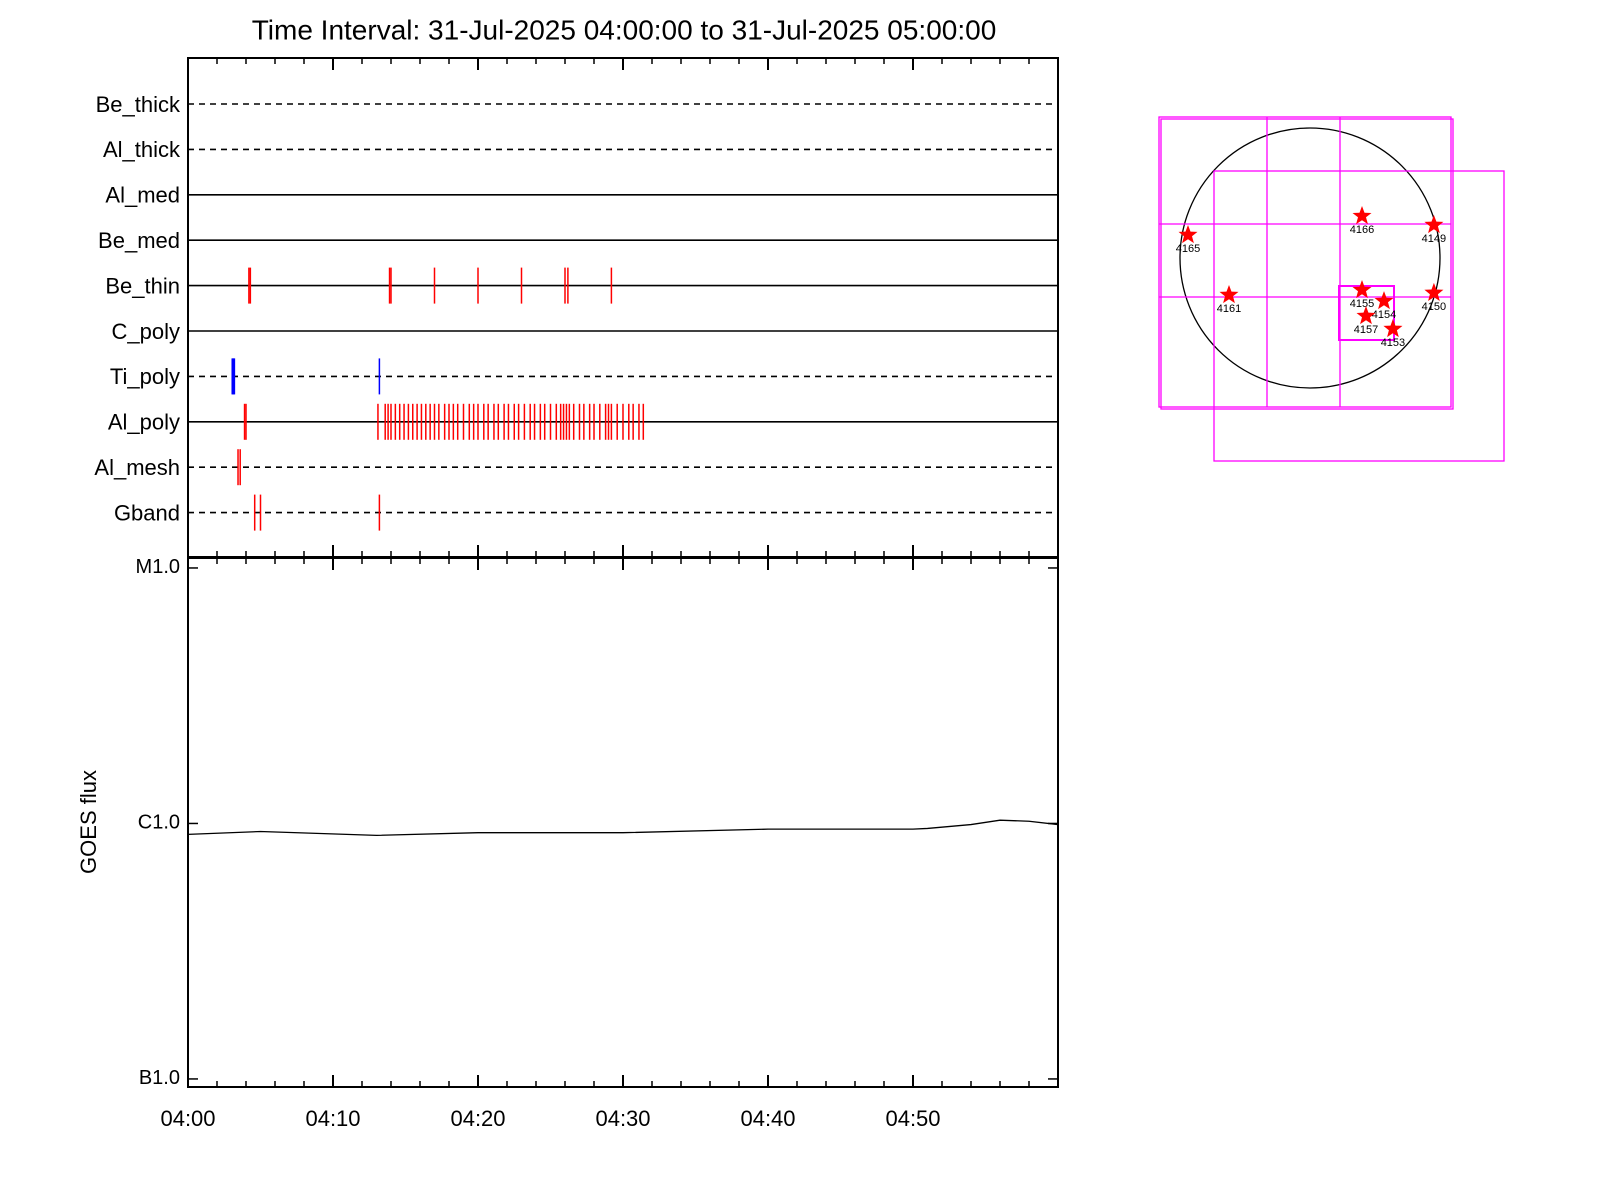 The width and height of the screenshot is (1600, 1200). Describe the element at coordinates (1229, 309) in the screenshot. I see `region-label: 4161` at that location.